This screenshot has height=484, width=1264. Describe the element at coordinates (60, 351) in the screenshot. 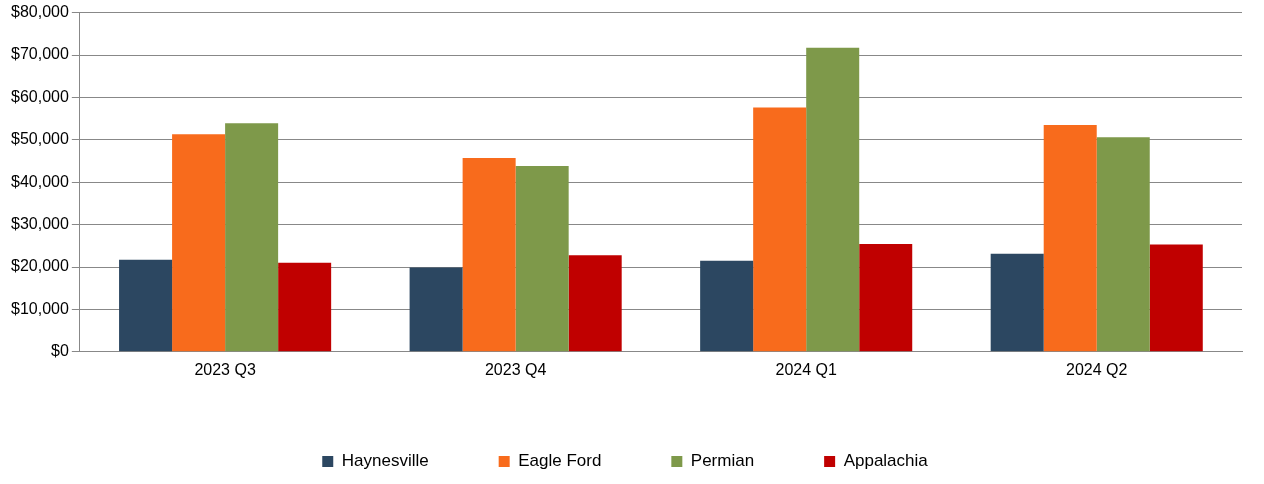

I see `y-tick-label: $0` at that location.